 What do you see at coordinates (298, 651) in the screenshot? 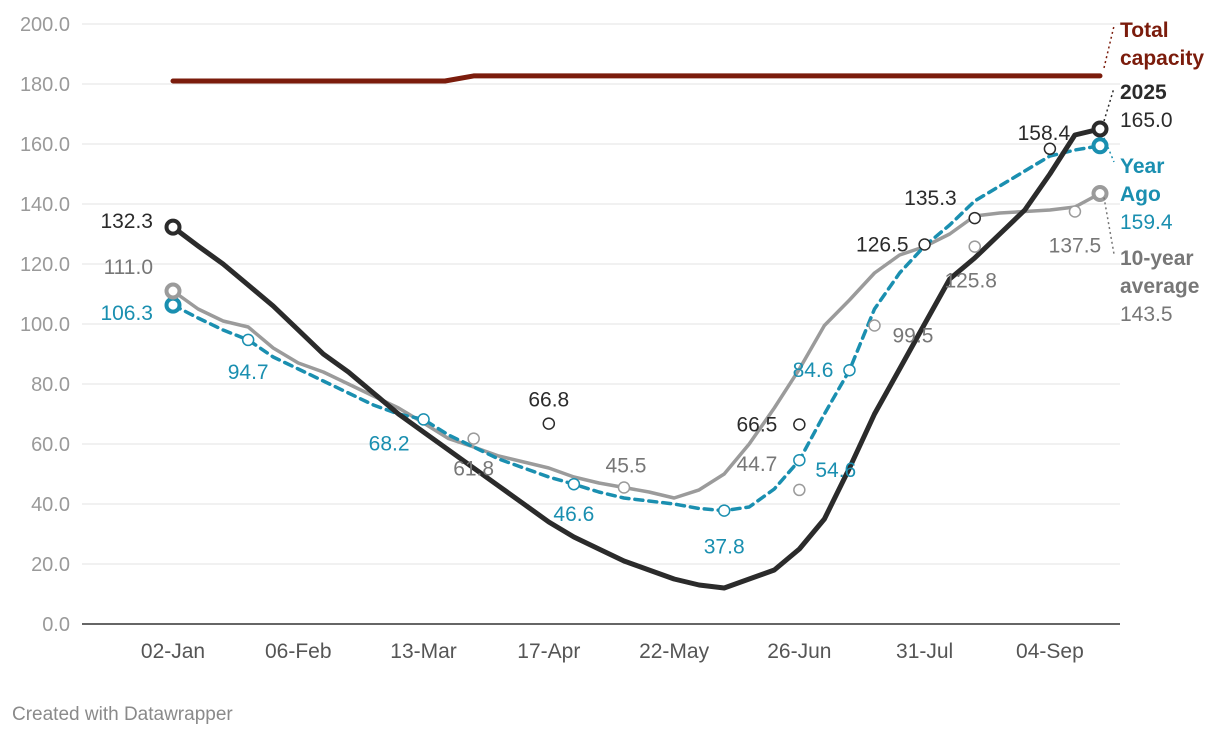
I see `x-tick-label: 06-Feb` at bounding box center [298, 651].